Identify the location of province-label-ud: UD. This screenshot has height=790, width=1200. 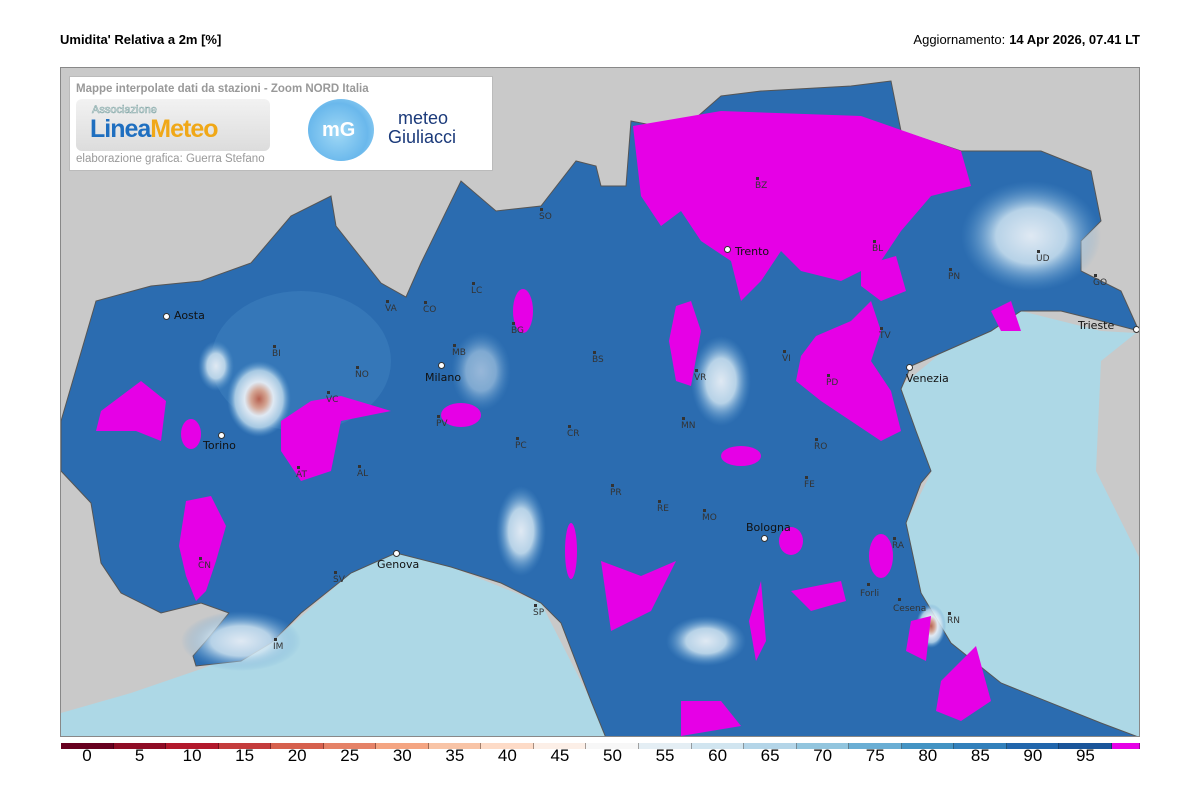
(1043, 259).